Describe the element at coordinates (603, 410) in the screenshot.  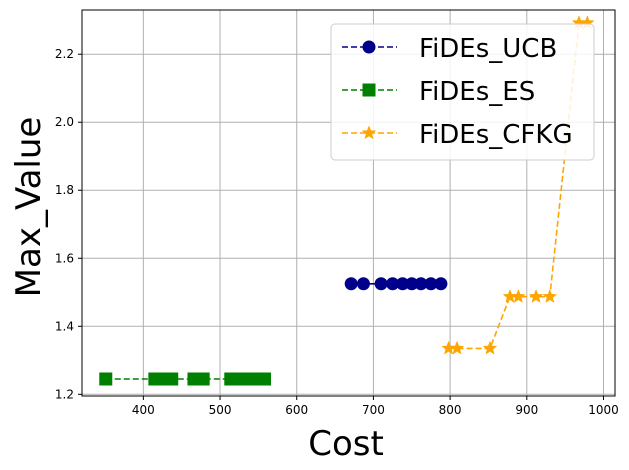
I see `x-tick-label: 1000` at that location.